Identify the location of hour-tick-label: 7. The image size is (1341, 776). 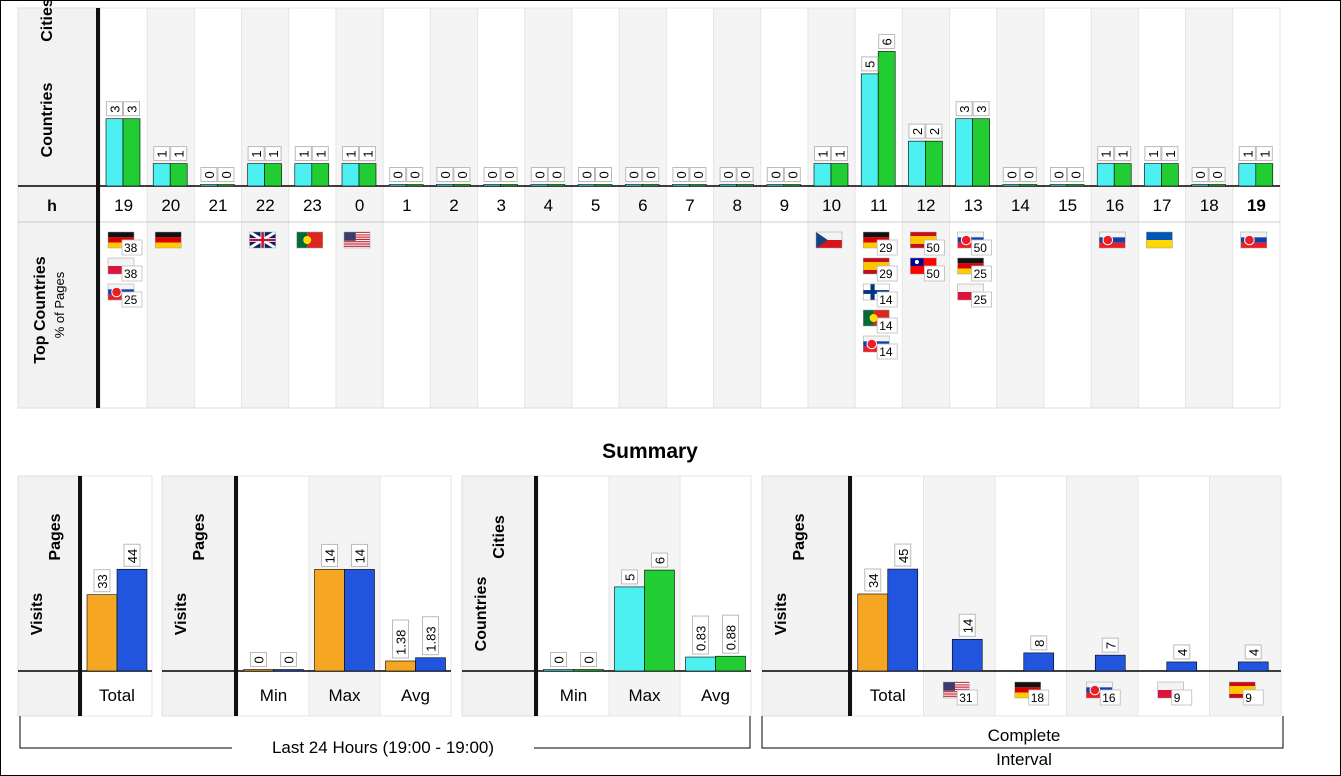
(689, 205).